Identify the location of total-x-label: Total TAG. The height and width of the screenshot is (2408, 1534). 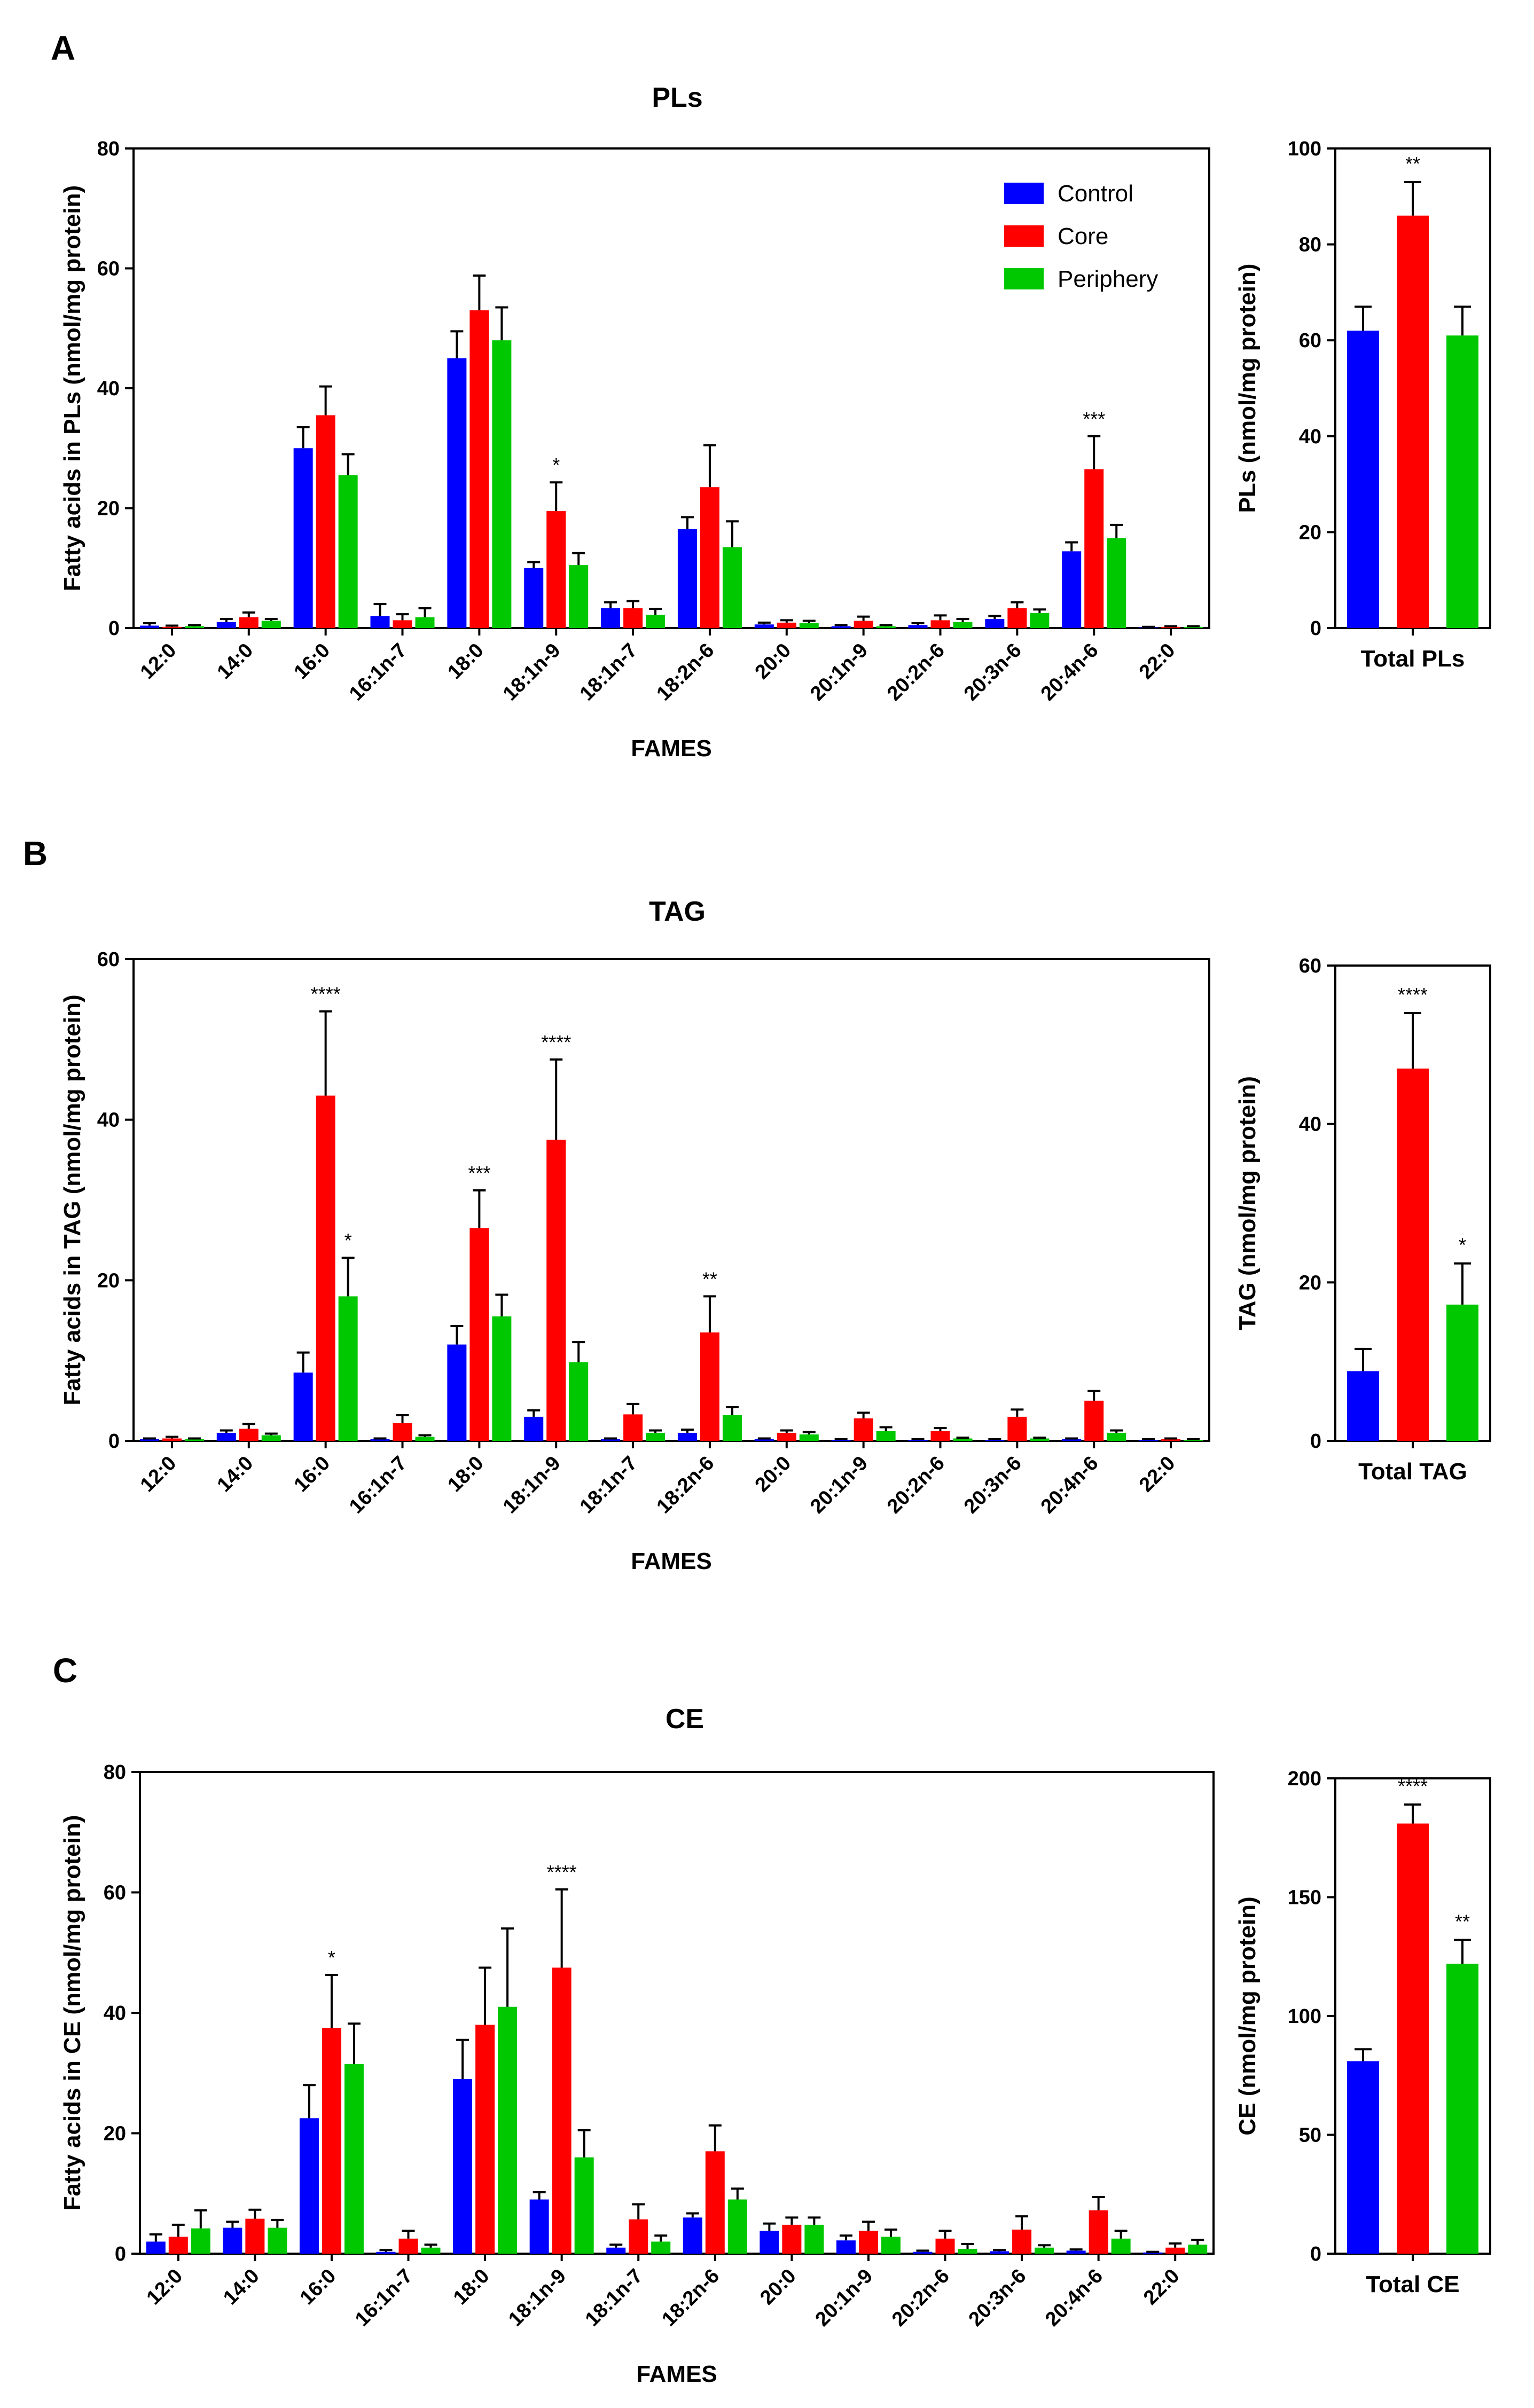
(1412, 1471).